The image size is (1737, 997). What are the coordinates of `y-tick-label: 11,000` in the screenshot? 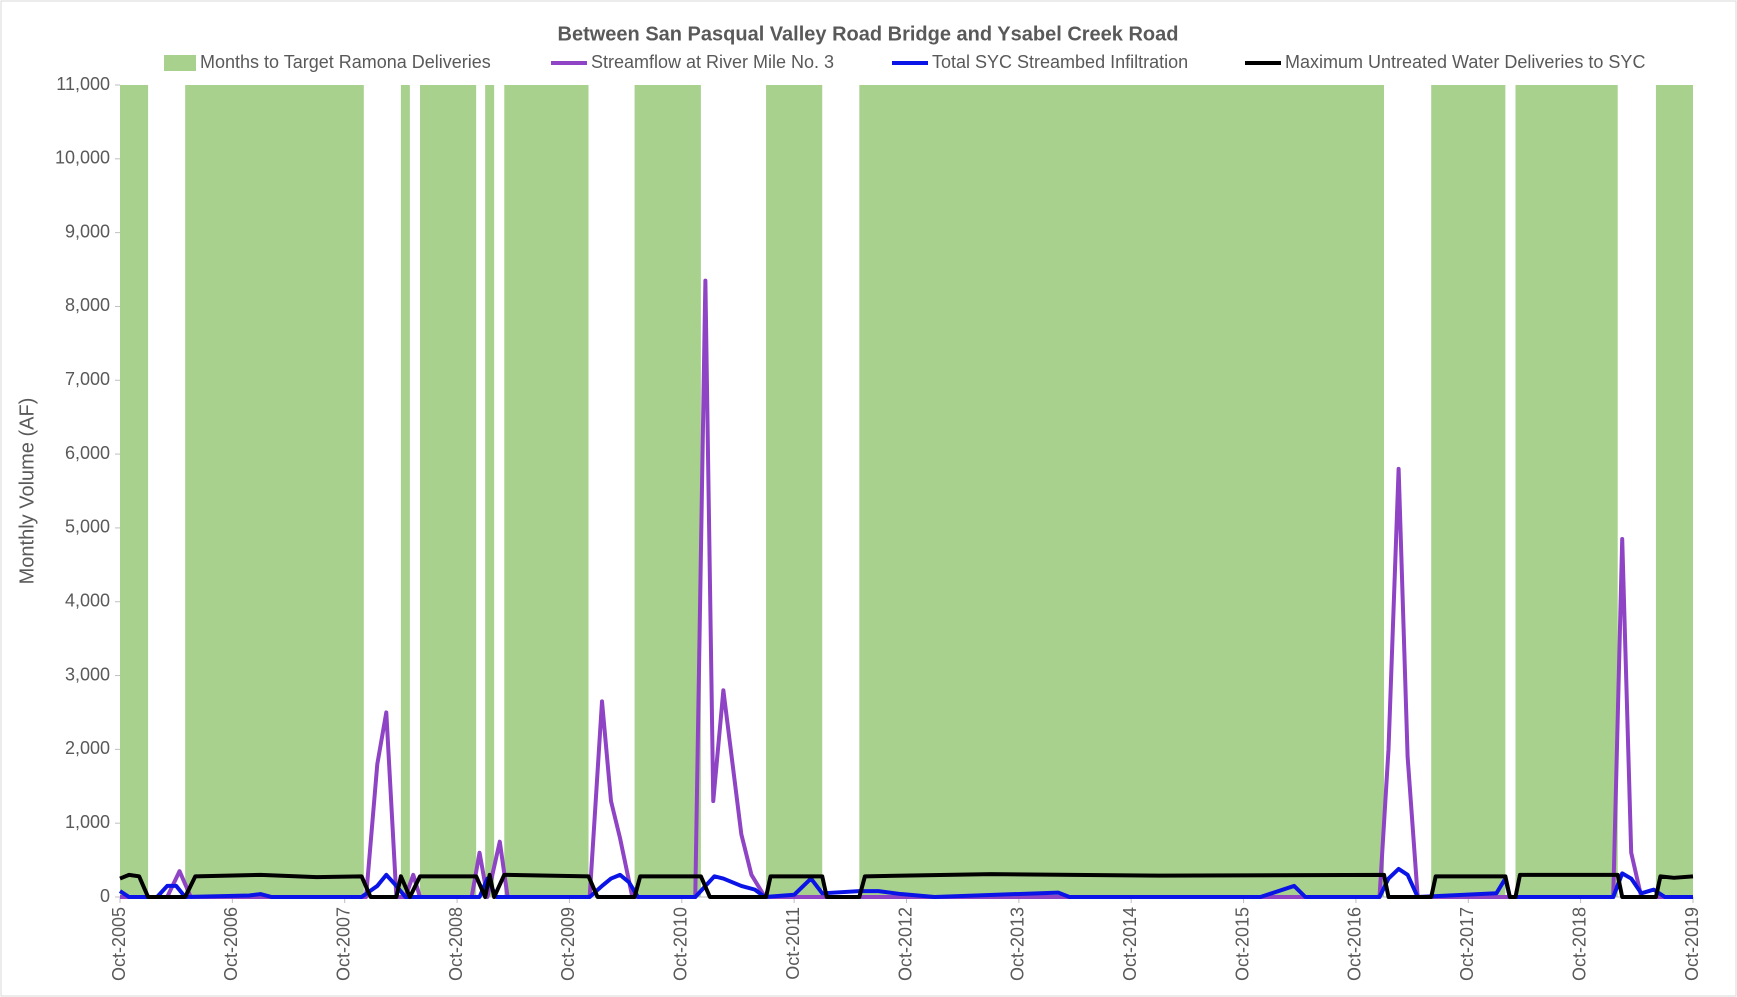 It's located at (83, 84).